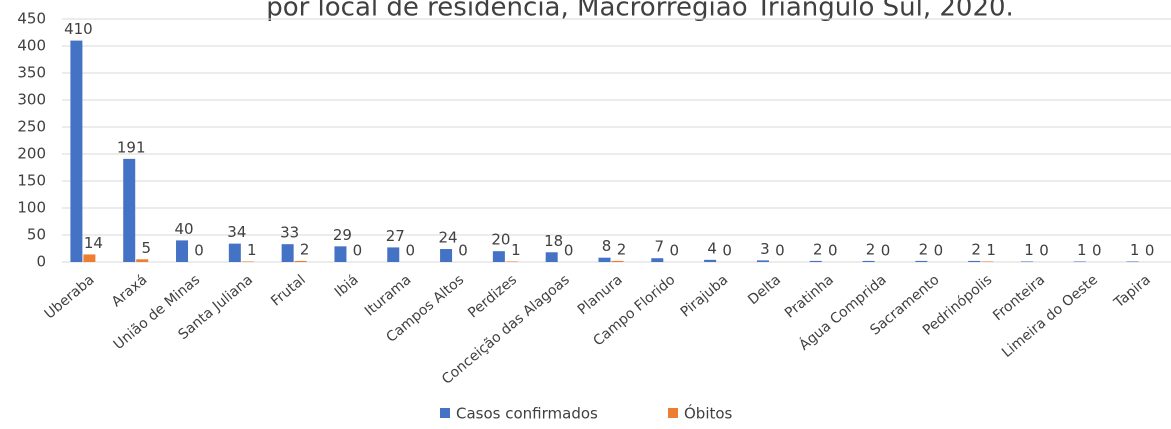  I want to click on y-tick-label: 250, so click(31, 127).